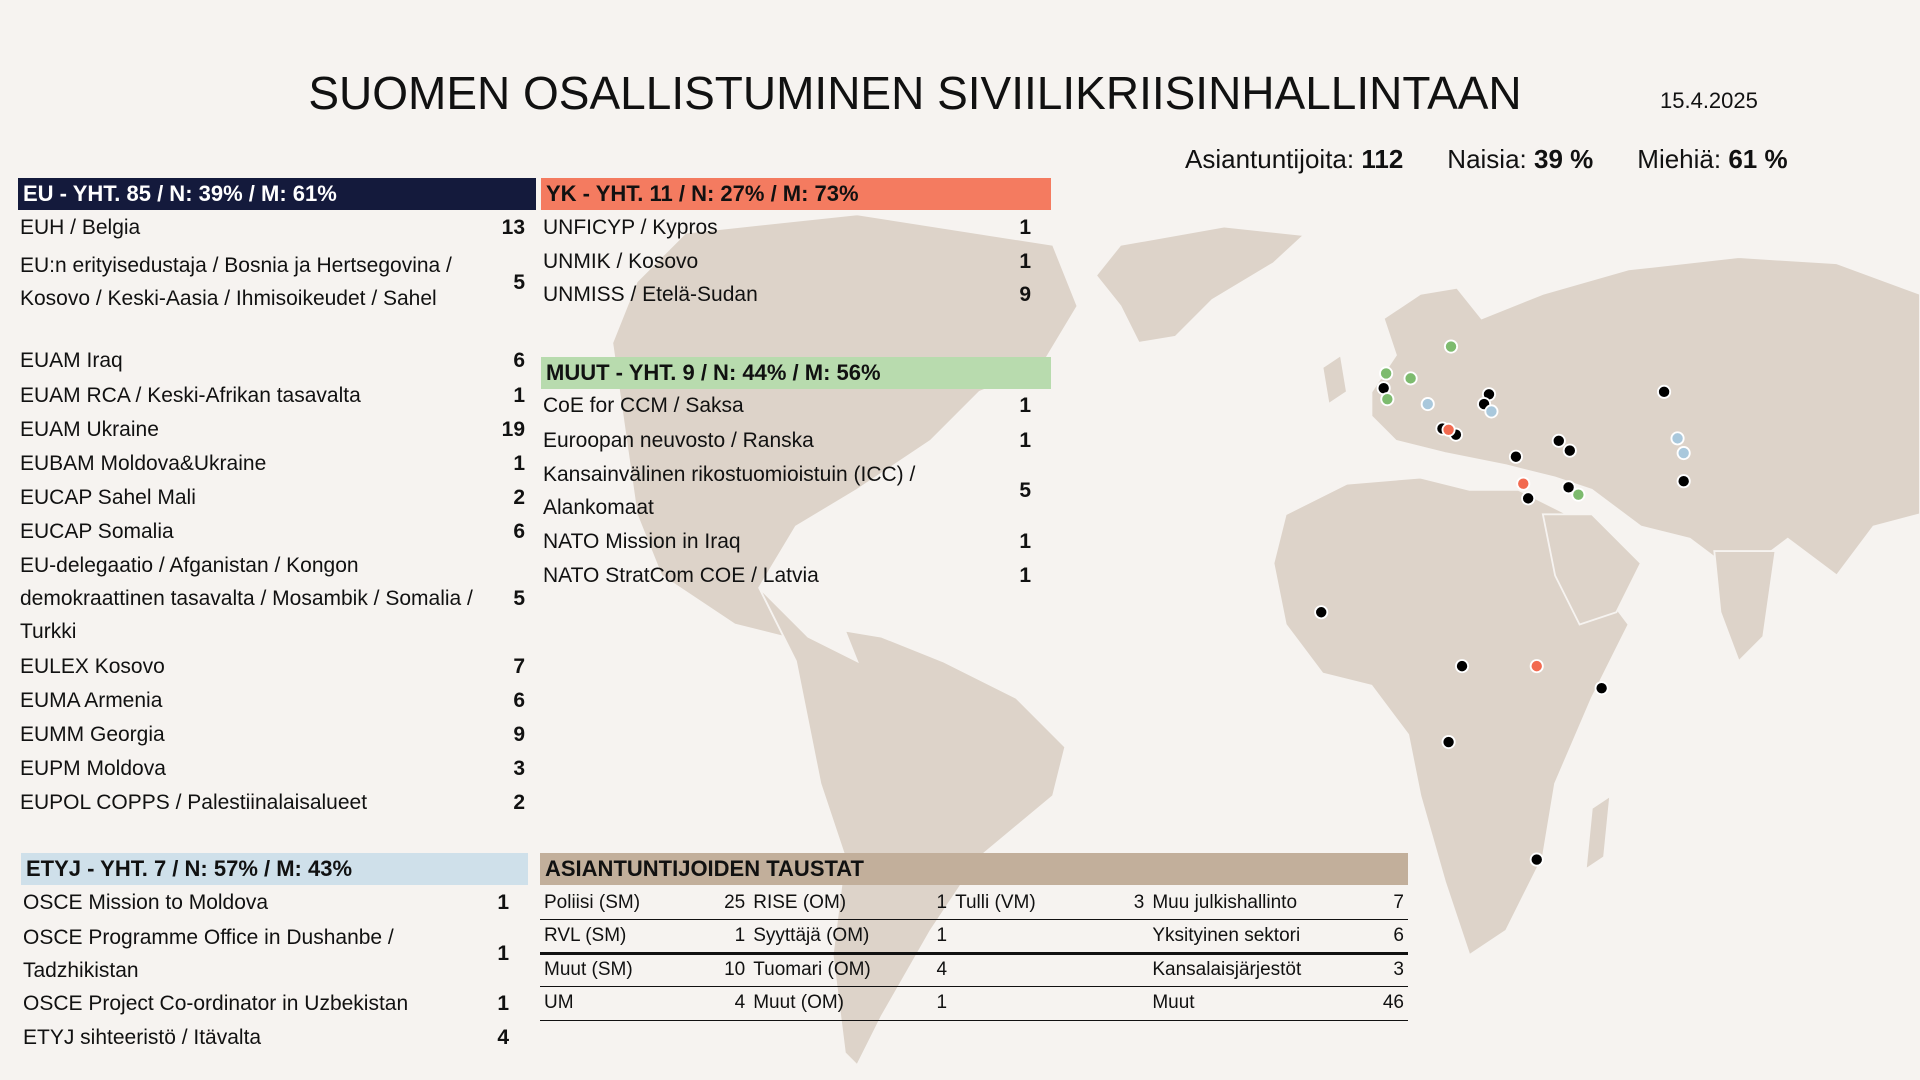 The height and width of the screenshot is (1080, 1920). I want to click on taustat-label: Tulli (VM), so click(995, 902).